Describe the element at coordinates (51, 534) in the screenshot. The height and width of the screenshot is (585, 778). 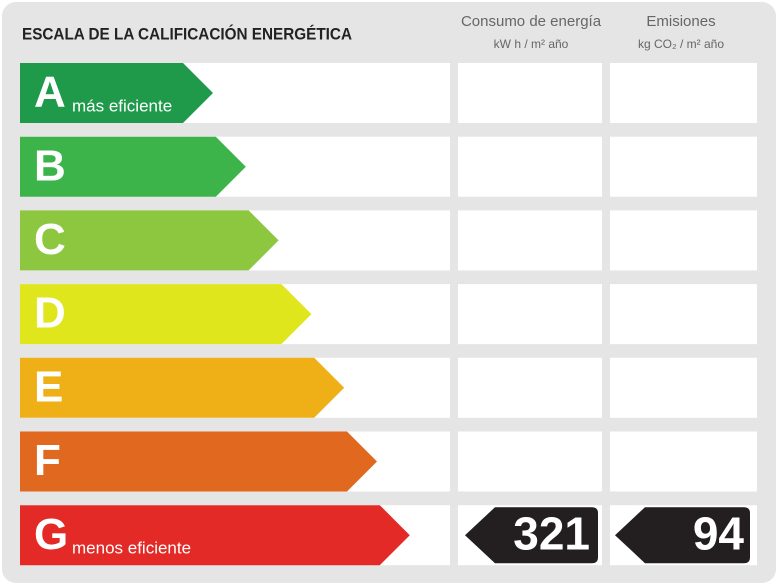
I see `rating-letter: G` at that location.